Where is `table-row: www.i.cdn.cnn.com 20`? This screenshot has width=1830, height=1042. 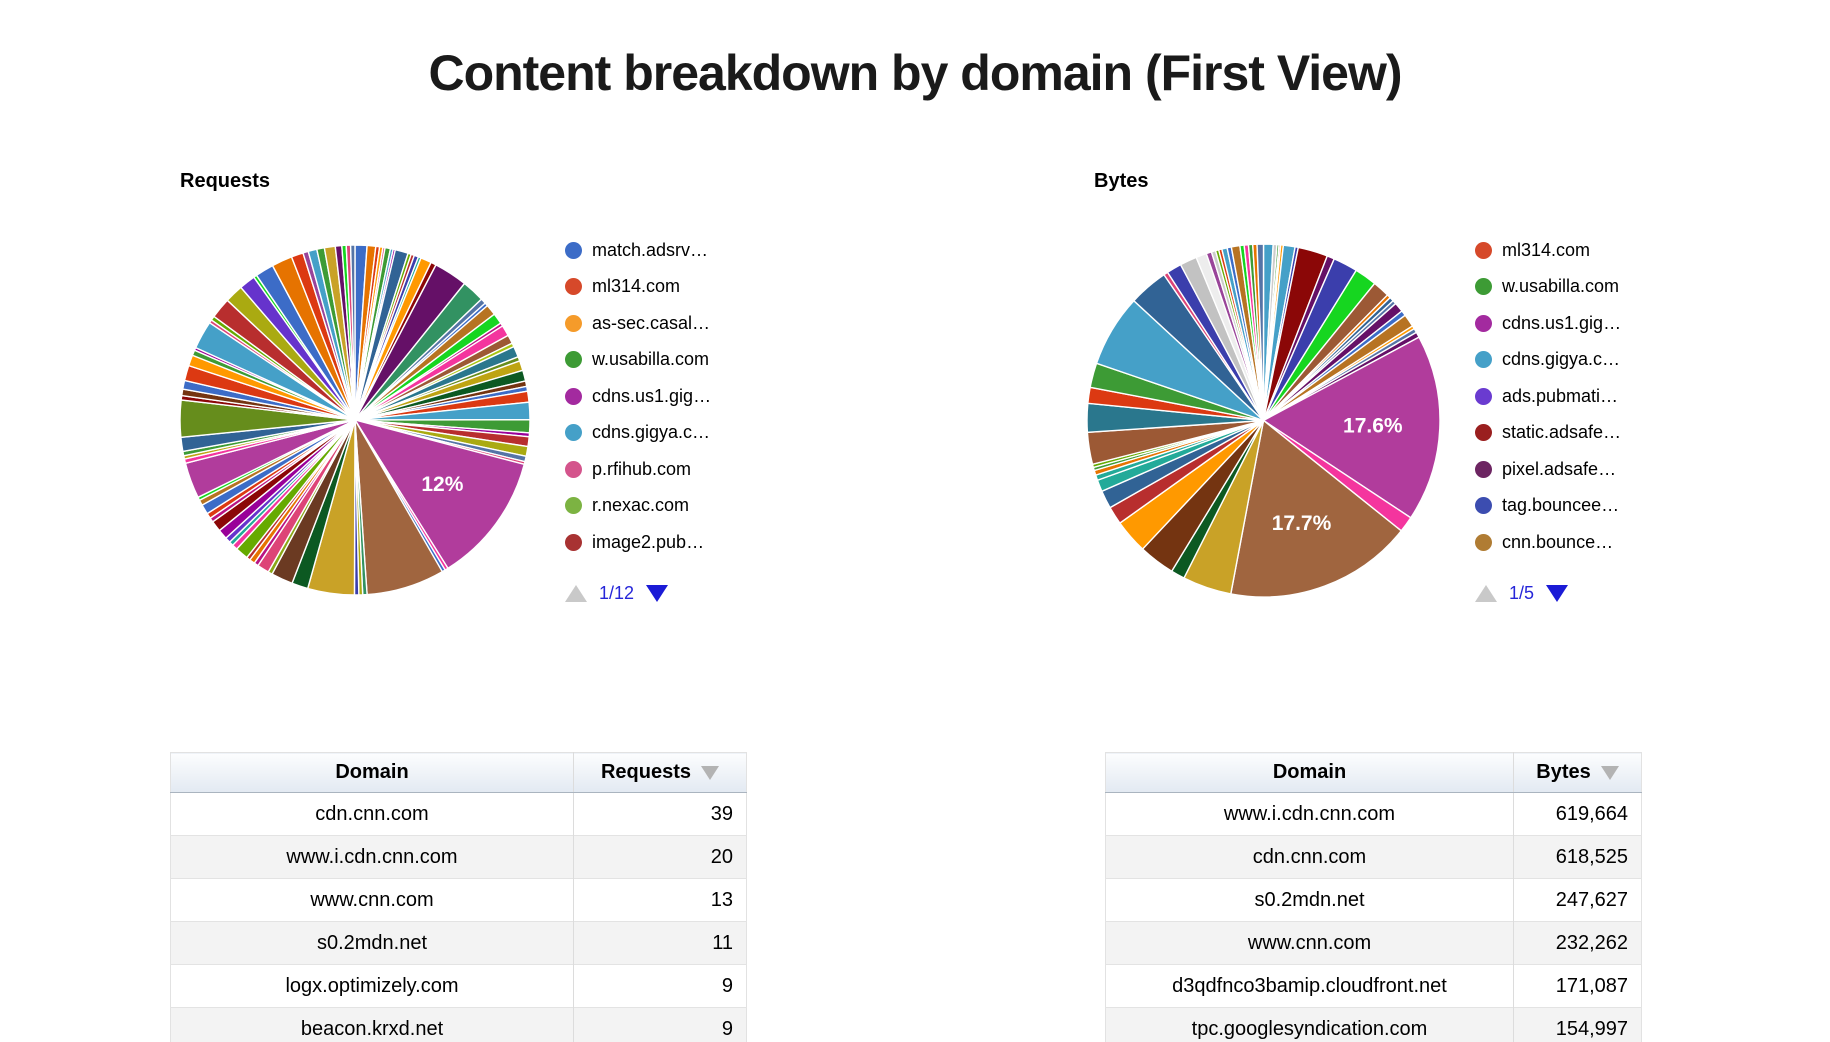 table-row: www.i.cdn.cnn.com 20 is located at coordinates (458, 857).